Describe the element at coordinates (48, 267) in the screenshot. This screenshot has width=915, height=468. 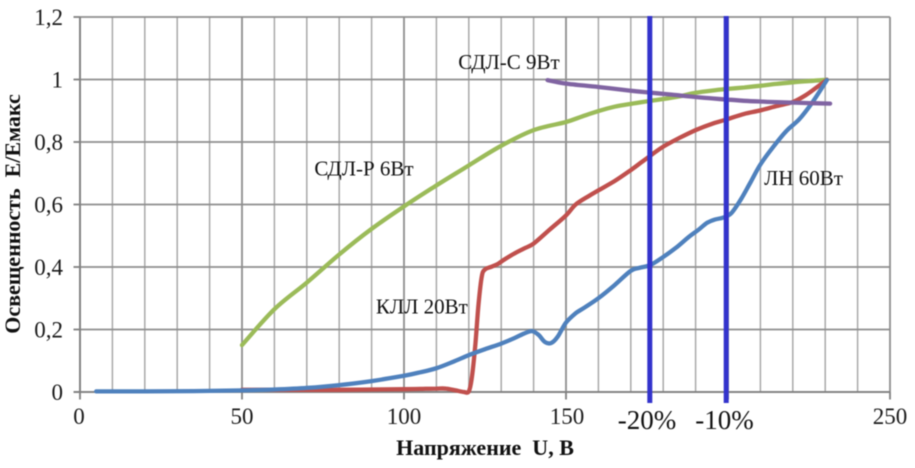
I see `svg-text: 0,4` at that location.